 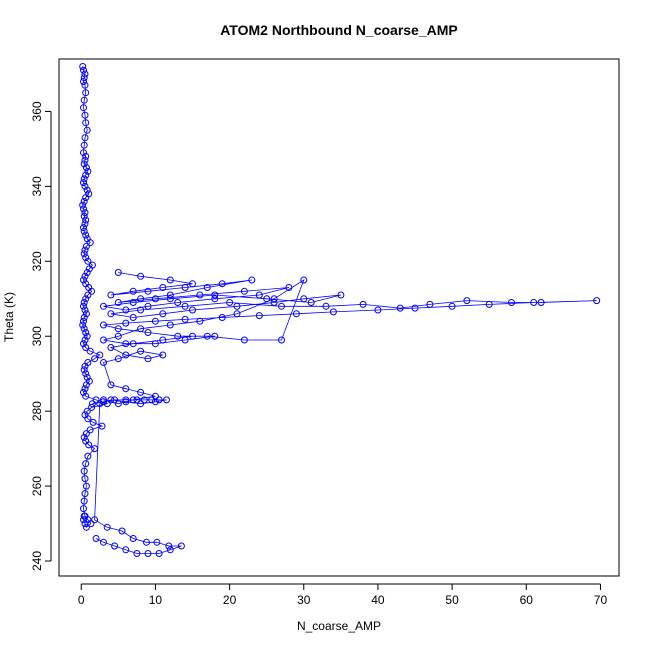 I want to click on x-tick-label: 30, so click(x=304, y=600).